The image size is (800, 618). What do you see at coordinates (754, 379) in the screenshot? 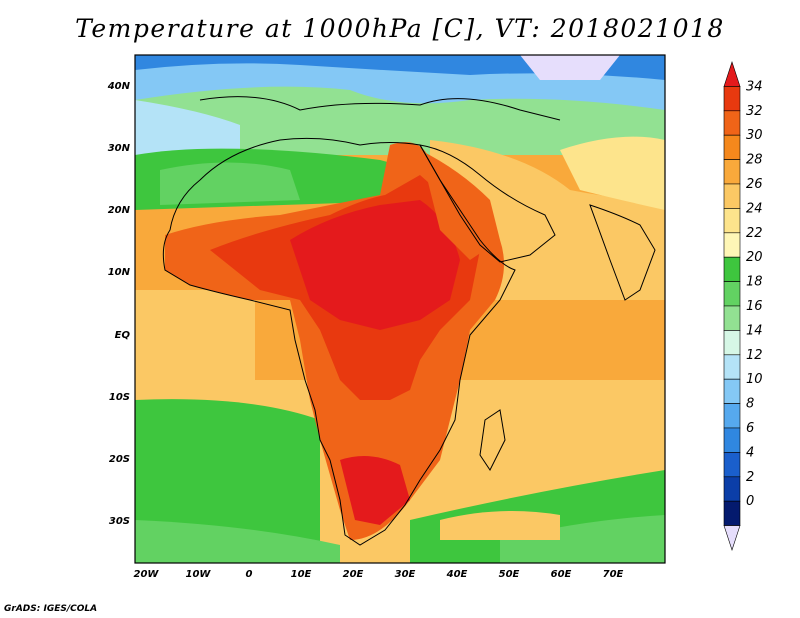
I see `colorbar-label: 10` at bounding box center [754, 379].